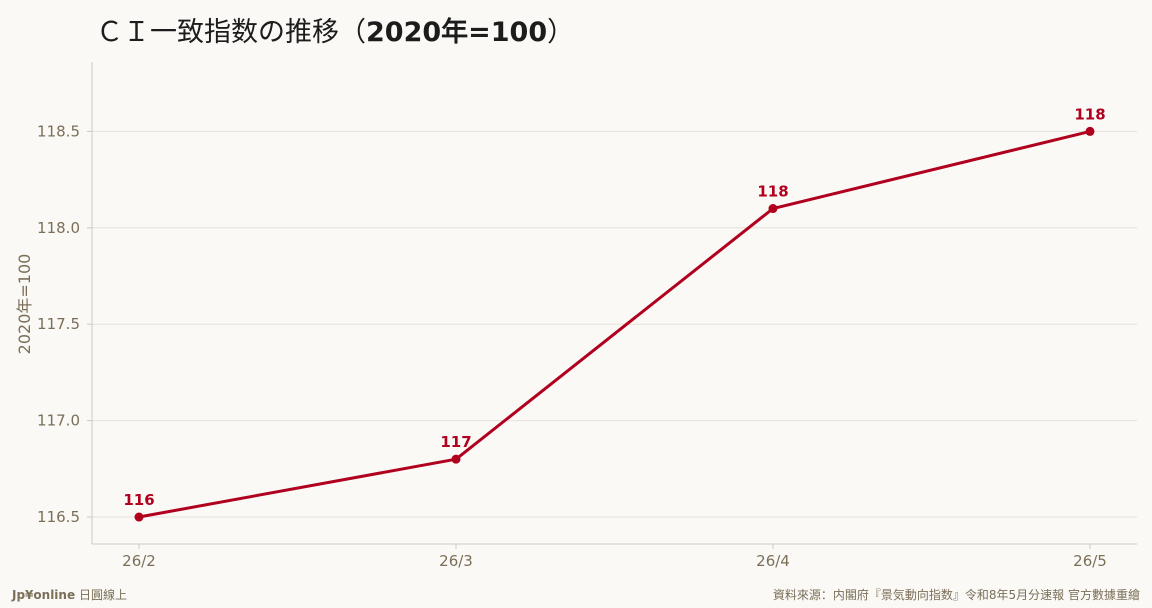 This screenshot has width=1152, height=608. I want to click on y-tick-label: 116.5, so click(58, 517).